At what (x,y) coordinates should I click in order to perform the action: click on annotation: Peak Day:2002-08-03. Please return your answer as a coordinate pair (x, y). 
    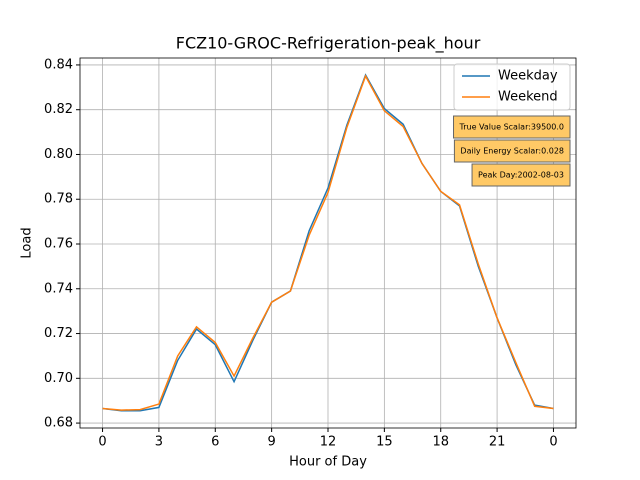
    Looking at the image, I should click on (521, 175).